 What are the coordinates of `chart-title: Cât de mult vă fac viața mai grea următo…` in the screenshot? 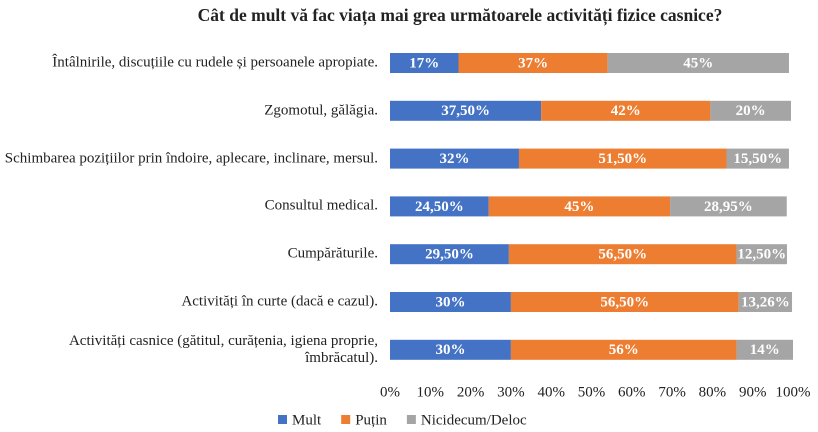 It's located at (460, 15).